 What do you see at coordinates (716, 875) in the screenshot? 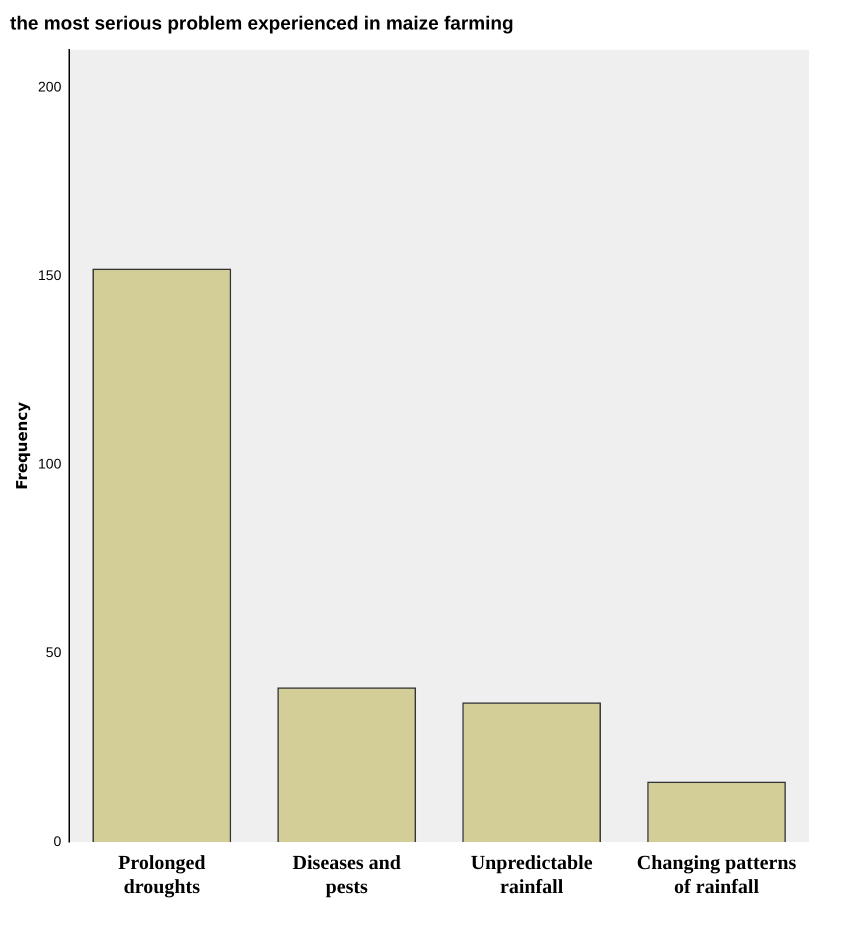
I see `x-tick-label: Changing patterns of rainfall` at bounding box center [716, 875].